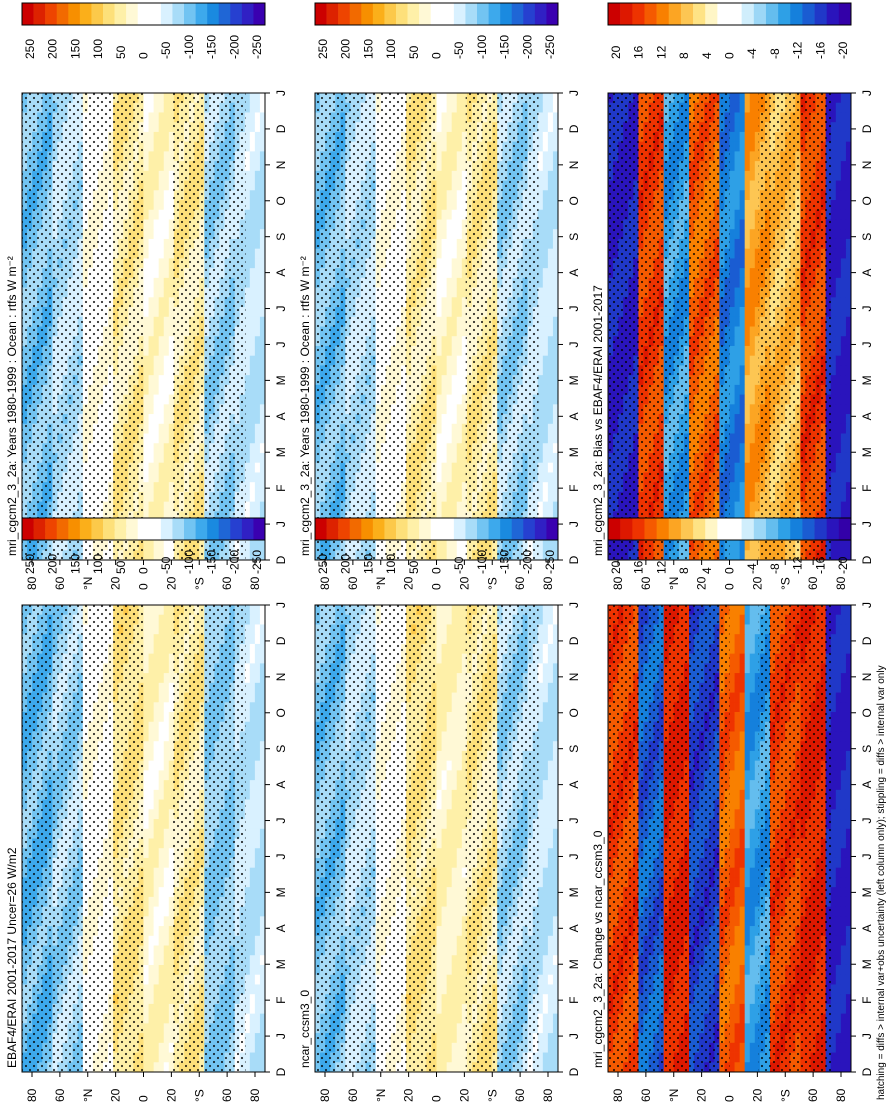 The image size is (895, 1105). I want to click on stippling, so click(83, 326).